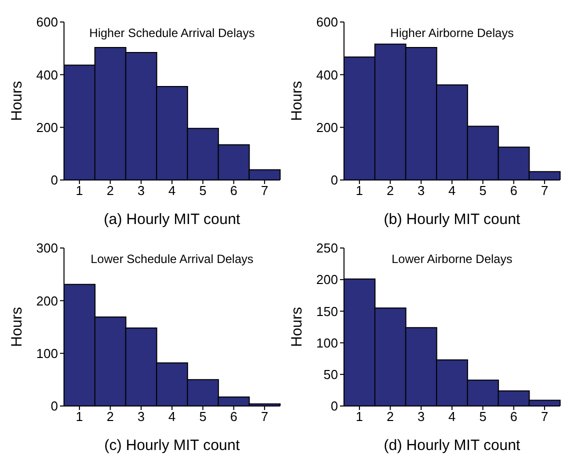 The image size is (569, 460). What do you see at coordinates (172, 33) in the screenshot?
I see `chart-title: Higher Schedule Arrival Delays` at bounding box center [172, 33].